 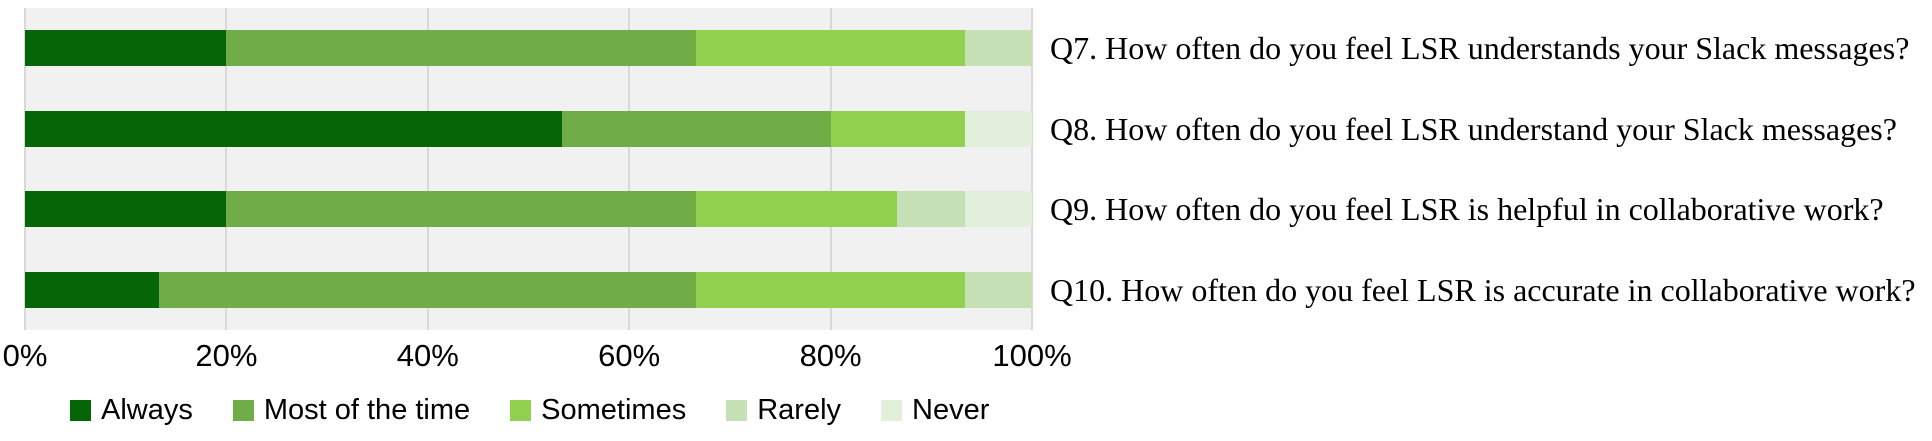 I want to click on legend-label-always: Always, so click(x=147, y=409).